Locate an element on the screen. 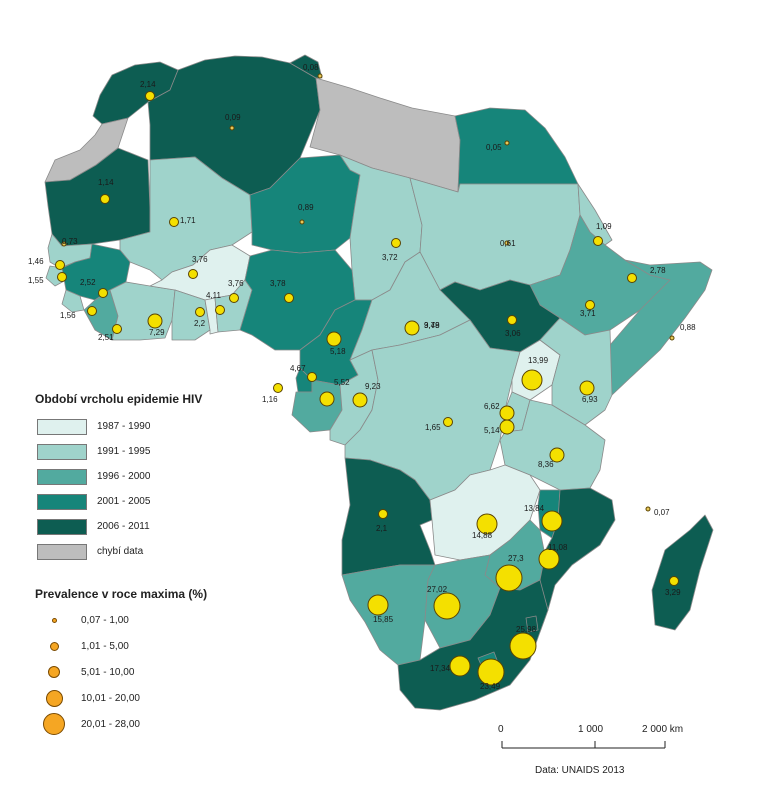  legend-period-label: 1991 - 1995 is located at coordinates (124, 451).